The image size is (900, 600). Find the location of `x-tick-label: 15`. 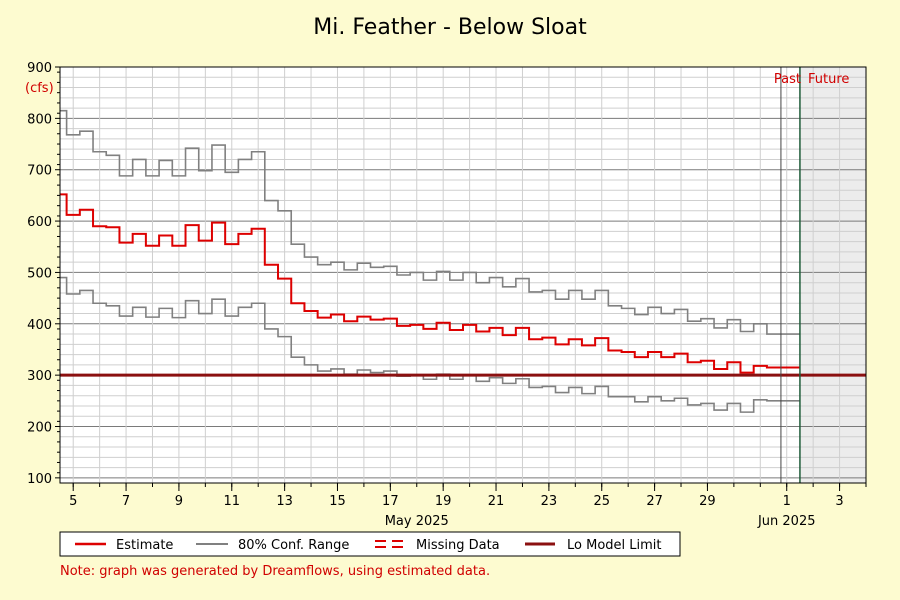

x-tick-label: 15 is located at coordinates (337, 501).